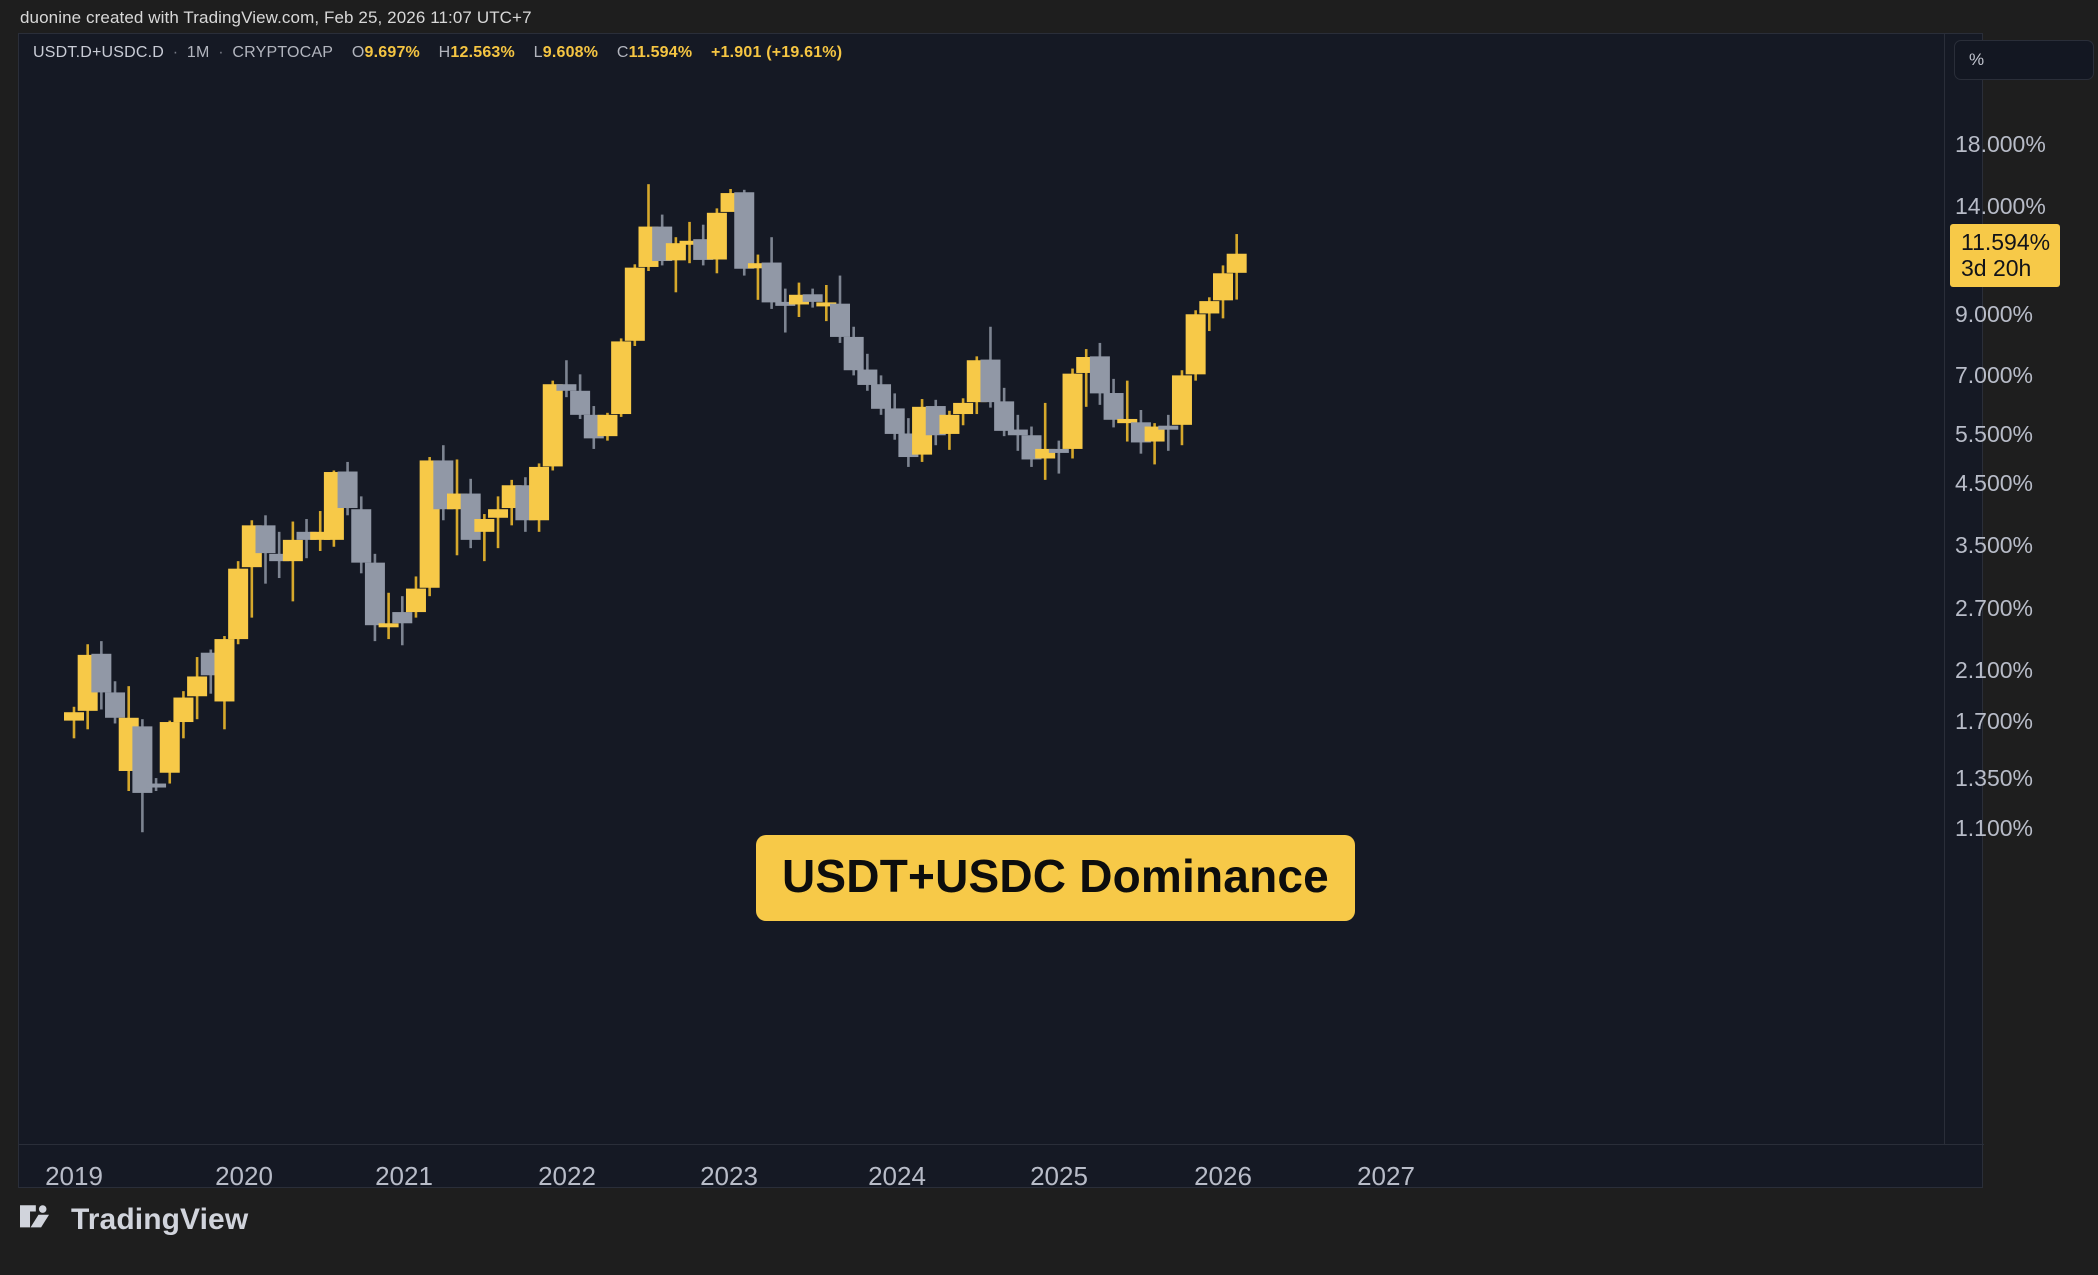 Image resolution: width=2098 pixels, height=1275 pixels. What do you see at coordinates (1386, 1176) in the screenshot?
I see `time-tick-label: 2027` at bounding box center [1386, 1176].